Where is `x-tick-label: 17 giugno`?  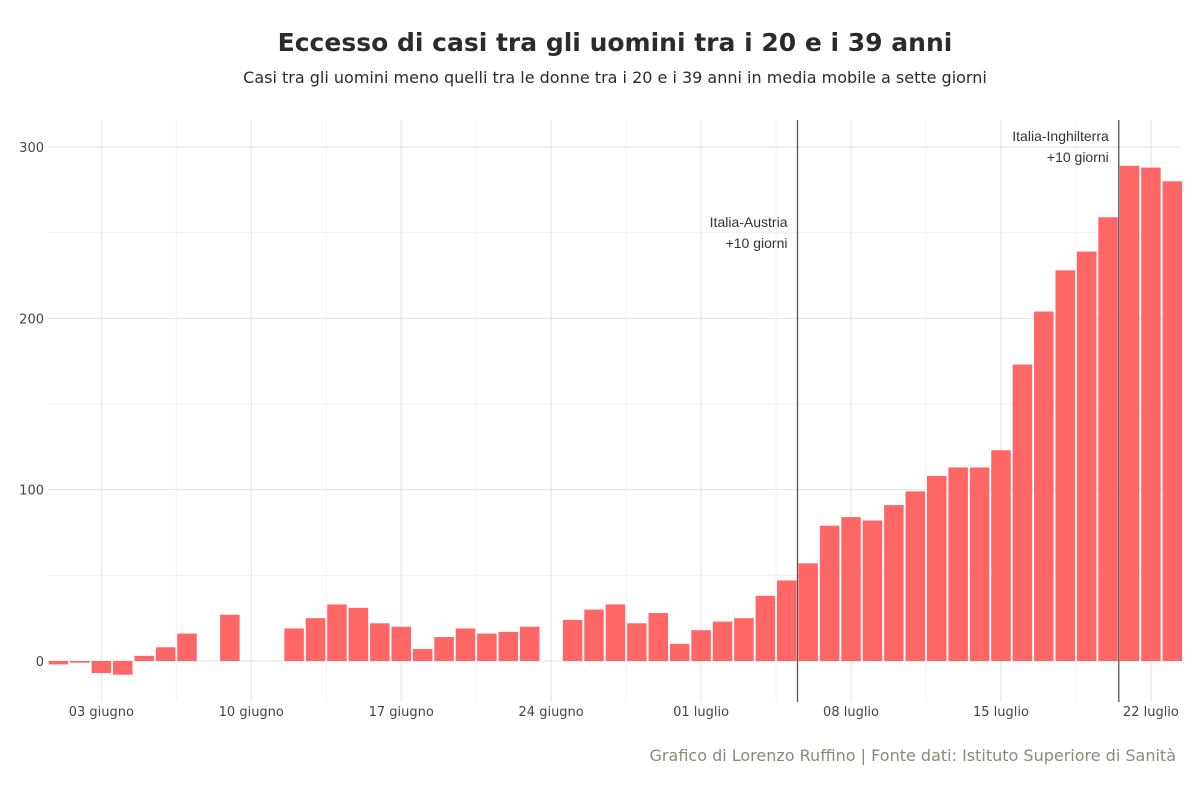 x-tick-label: 17 giugno is located at coordinates (401, 712).